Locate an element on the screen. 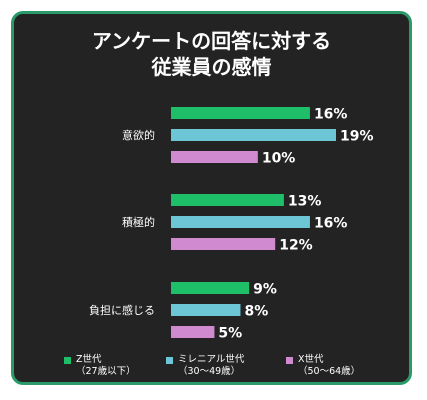 The width and height of the screenshot is (427, 400). bar-value-label: 9% is located at coordinates (265, 290).